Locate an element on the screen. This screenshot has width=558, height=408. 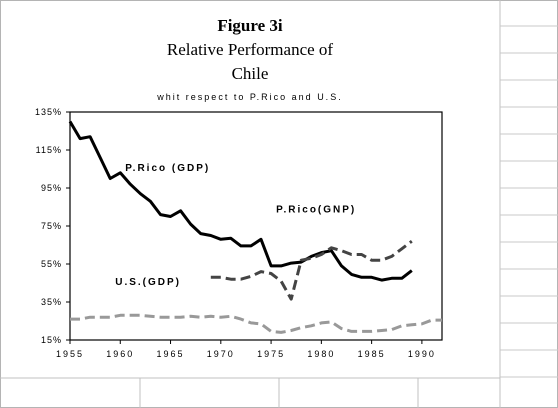
y-tick-label: 55% is located at coordinates (51, 264).